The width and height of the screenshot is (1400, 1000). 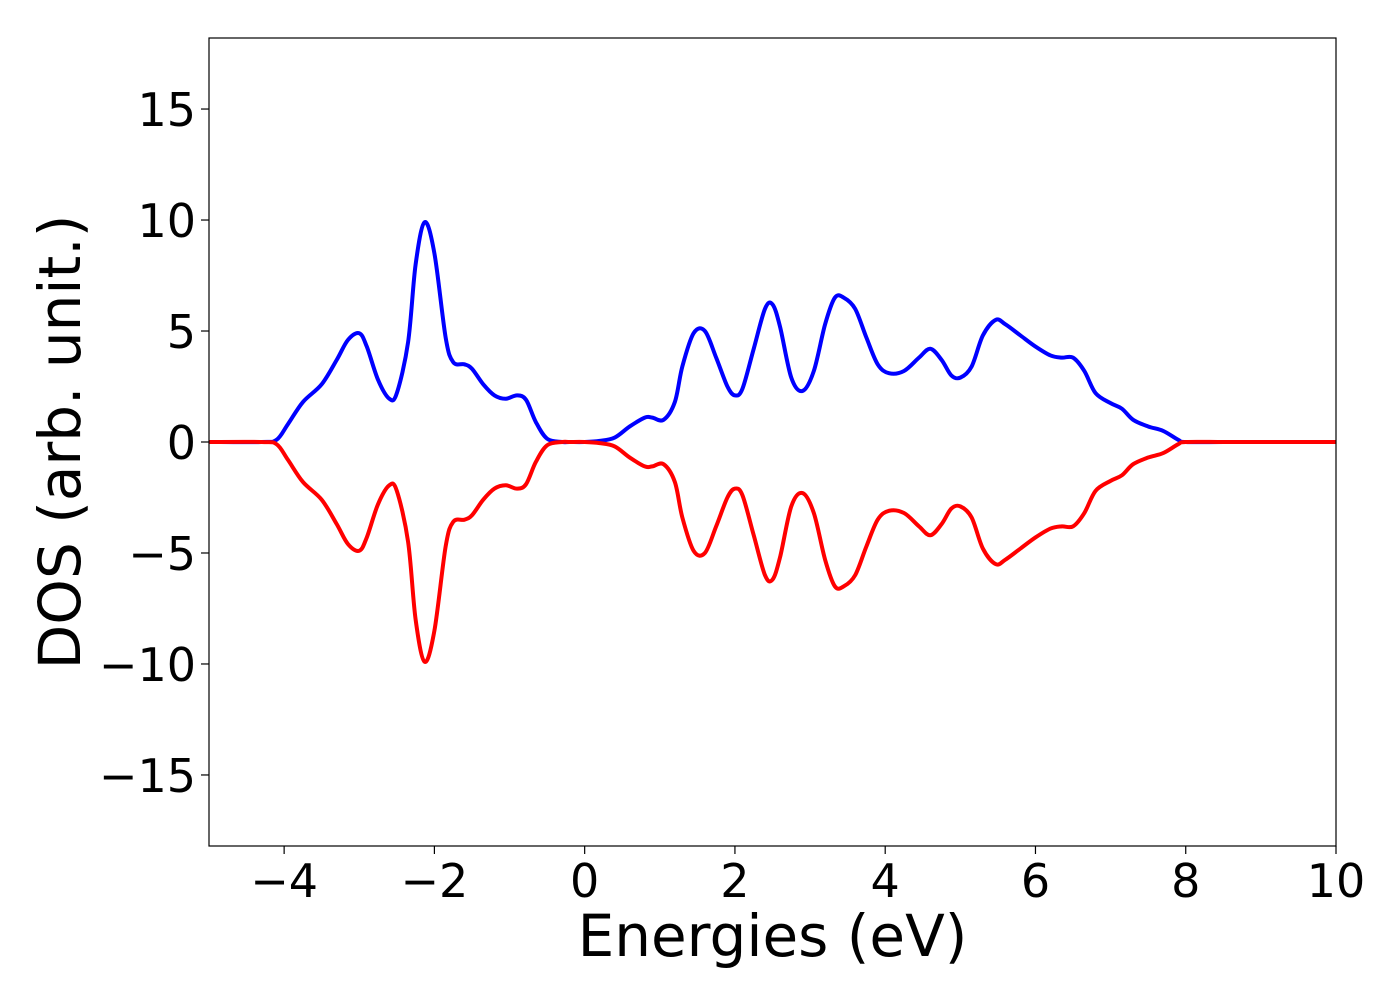 I want to click on x-tick-label: −2, so click(x=434, y=881).